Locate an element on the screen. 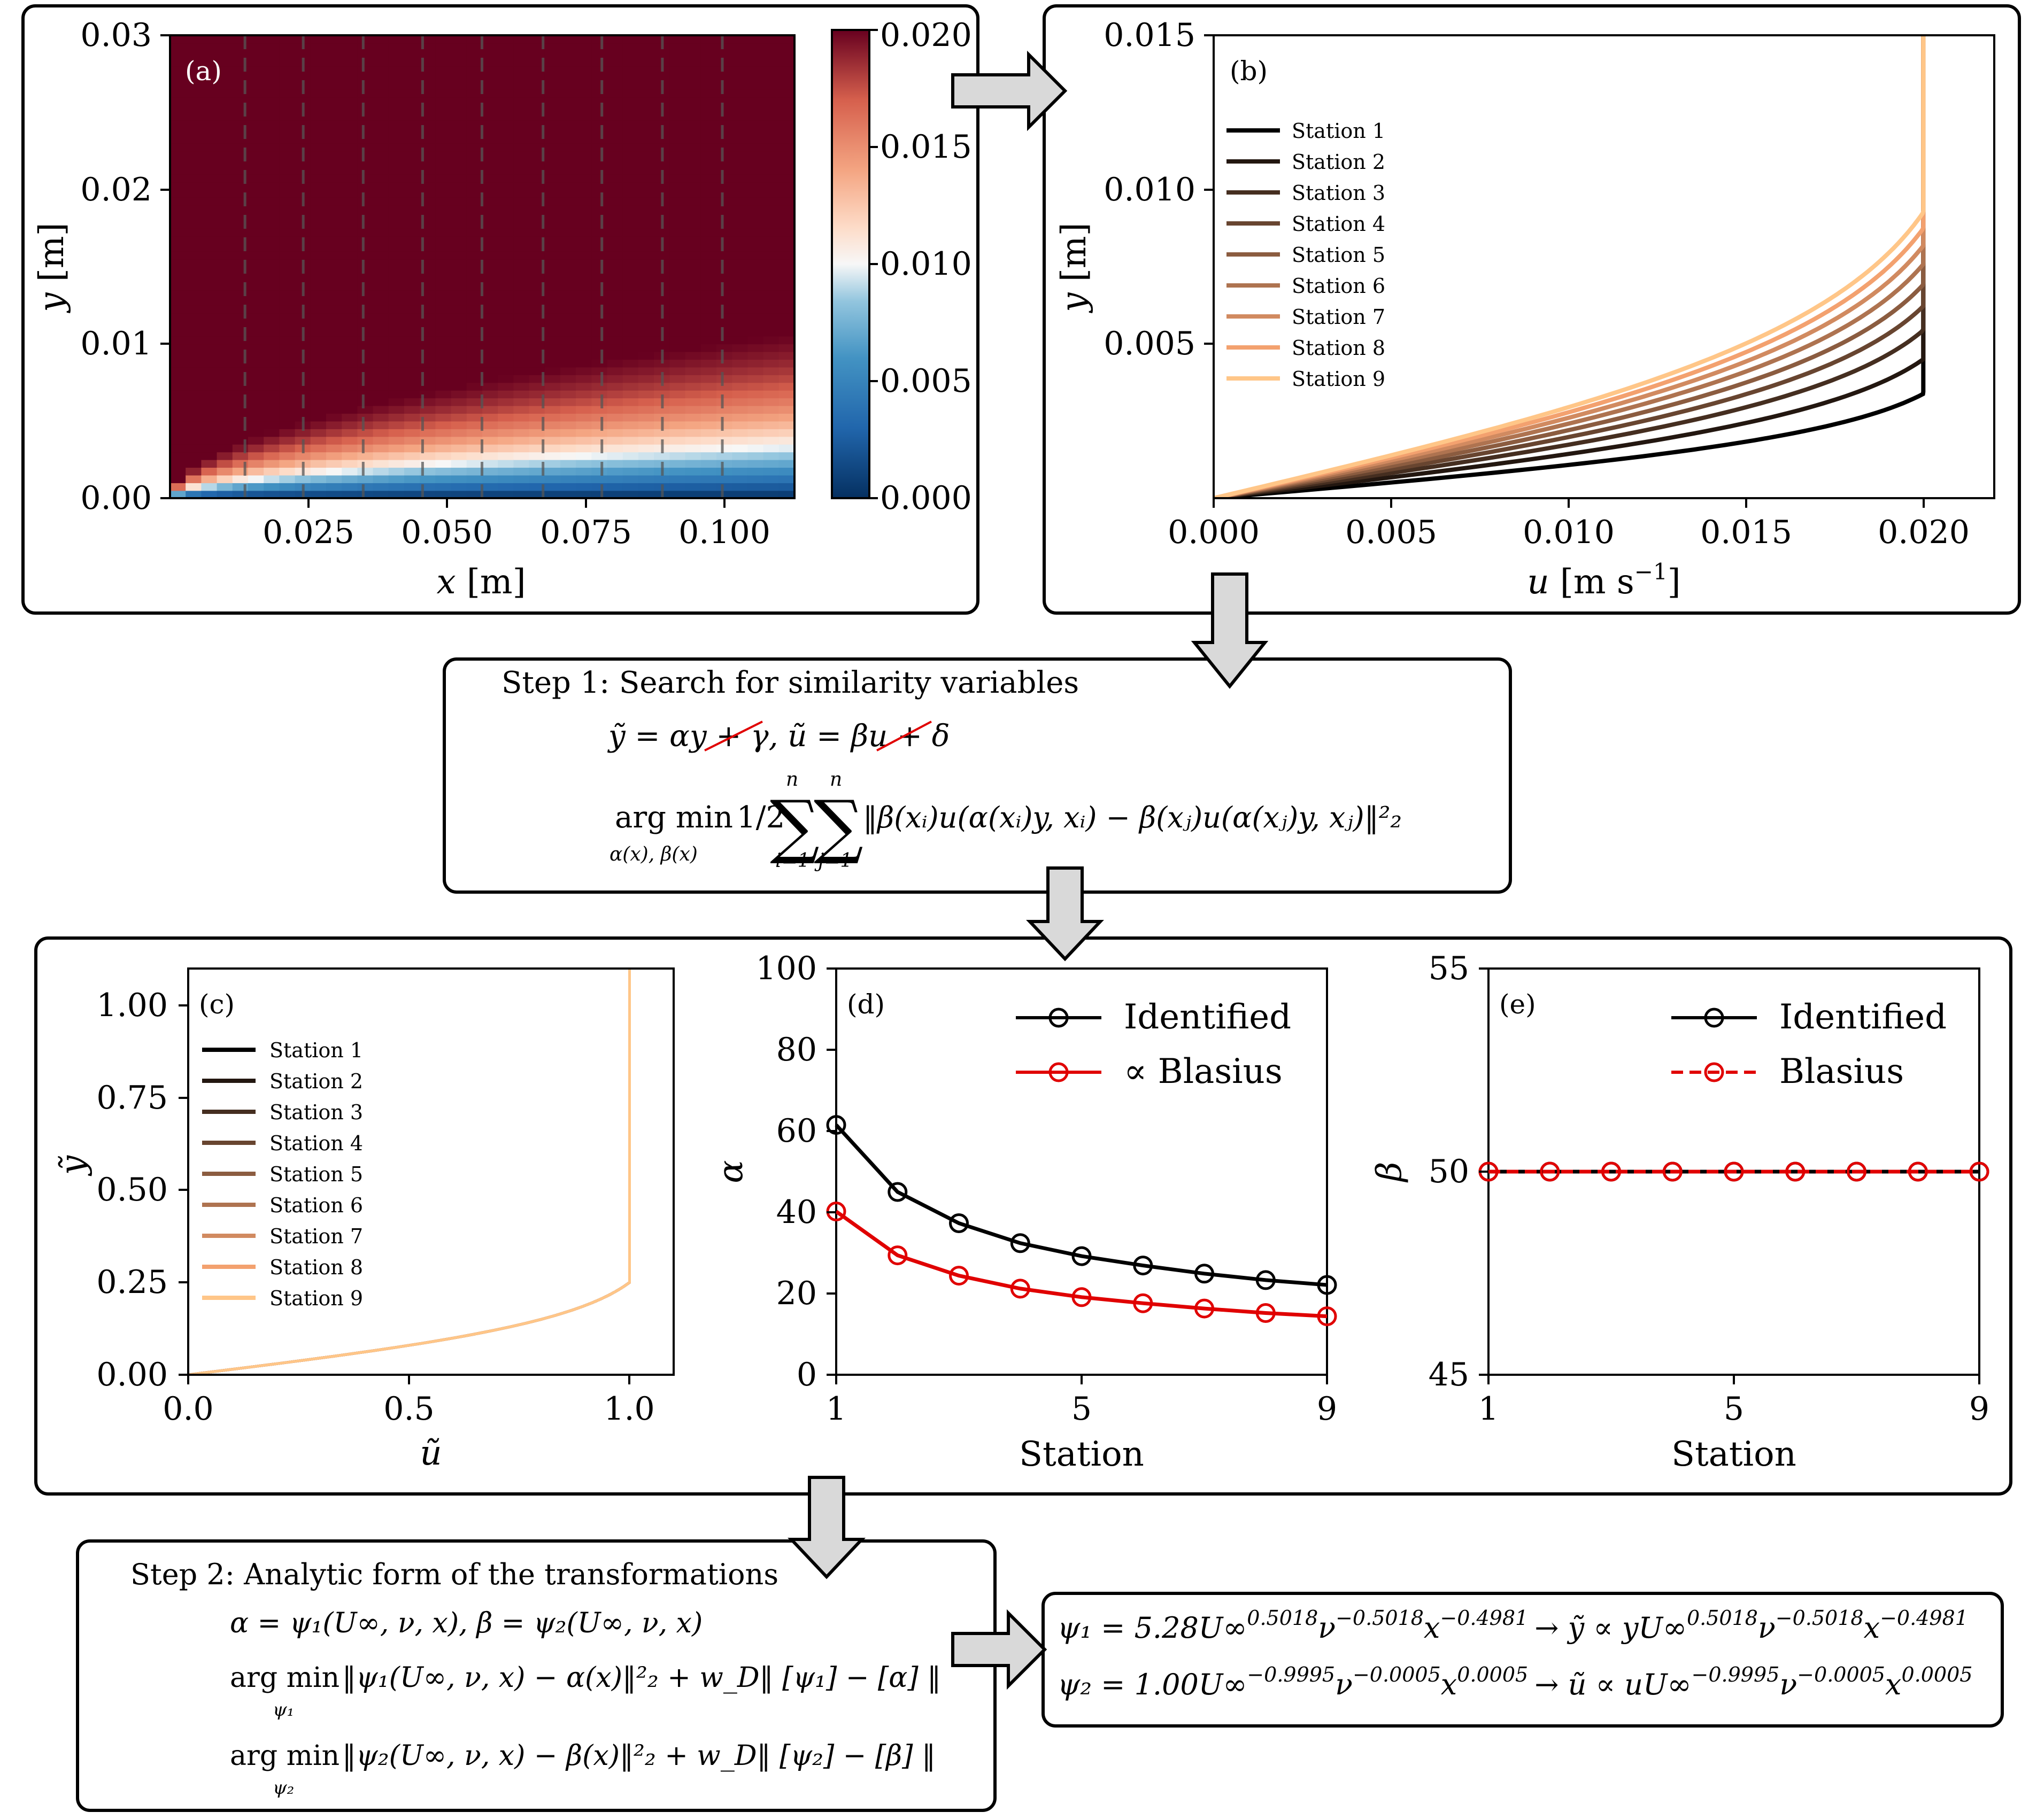 Image resolution: width=2029 pixels, height=1820 pixels. alpha-series is located at coordinates (1081, 1221).